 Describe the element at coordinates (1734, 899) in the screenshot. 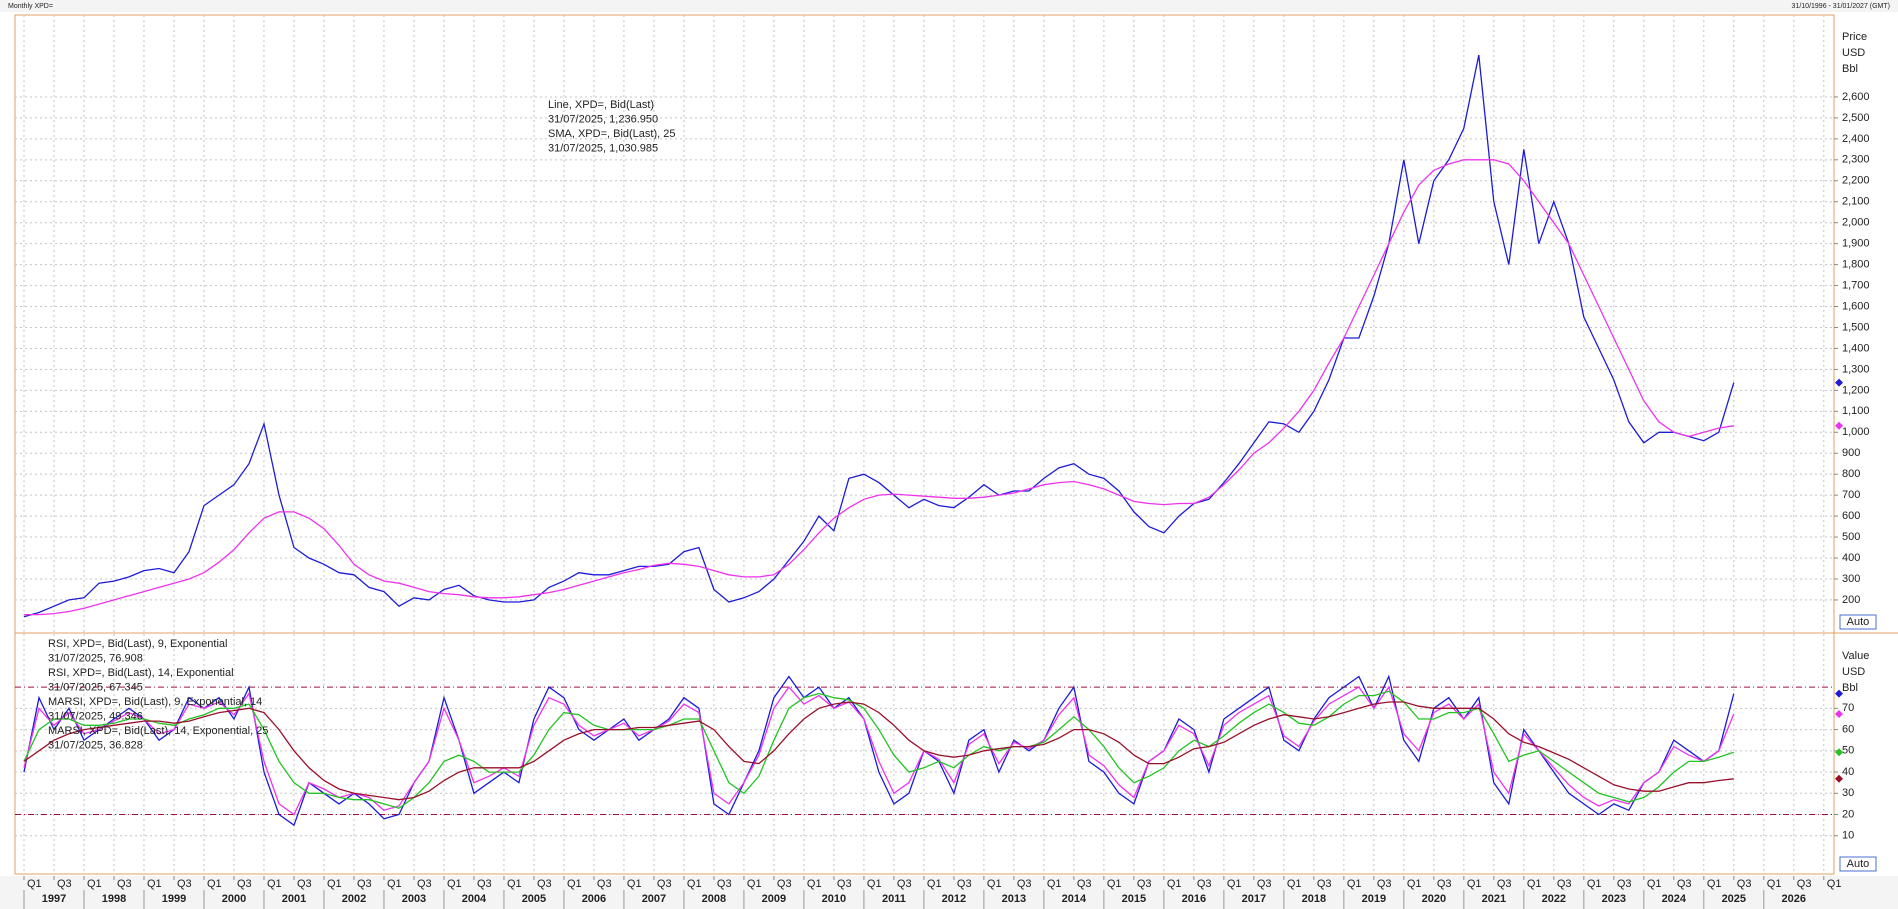

I see `x-year-label: 2025` at that location.